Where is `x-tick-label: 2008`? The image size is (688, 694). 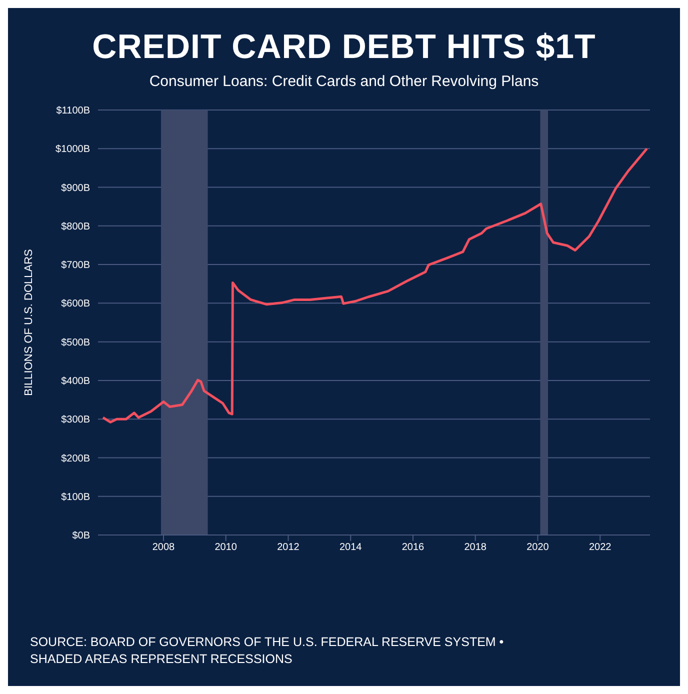
x-tick-label: 2008 is located at coordinates (164, 548).